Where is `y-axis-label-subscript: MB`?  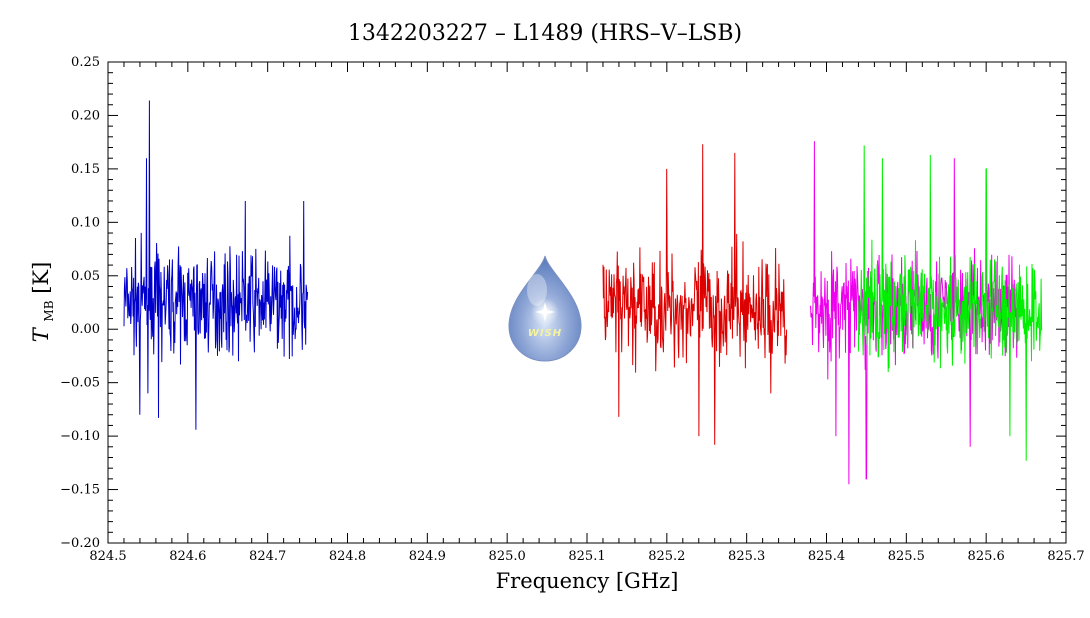
y-axis-label-subscript: MB is located at coordinates (49, 310).